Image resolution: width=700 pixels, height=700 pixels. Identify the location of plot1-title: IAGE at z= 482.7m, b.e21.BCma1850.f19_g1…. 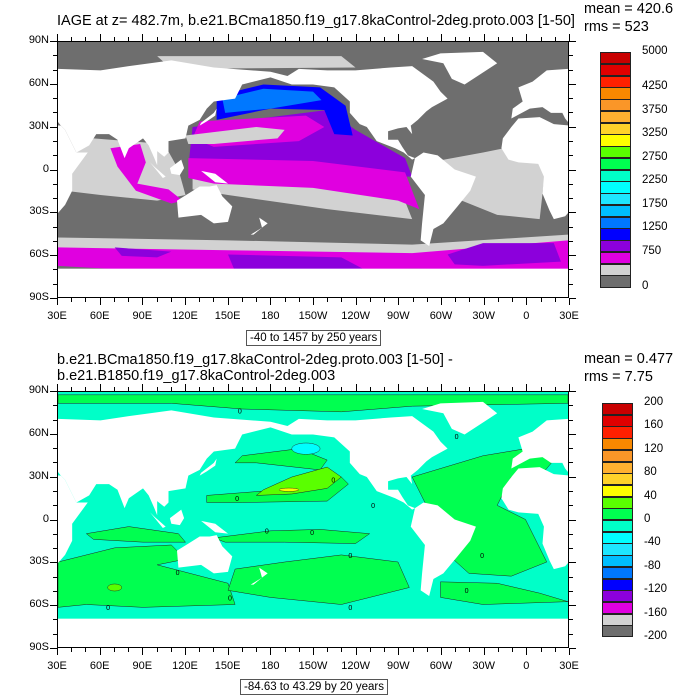
(316, 21).